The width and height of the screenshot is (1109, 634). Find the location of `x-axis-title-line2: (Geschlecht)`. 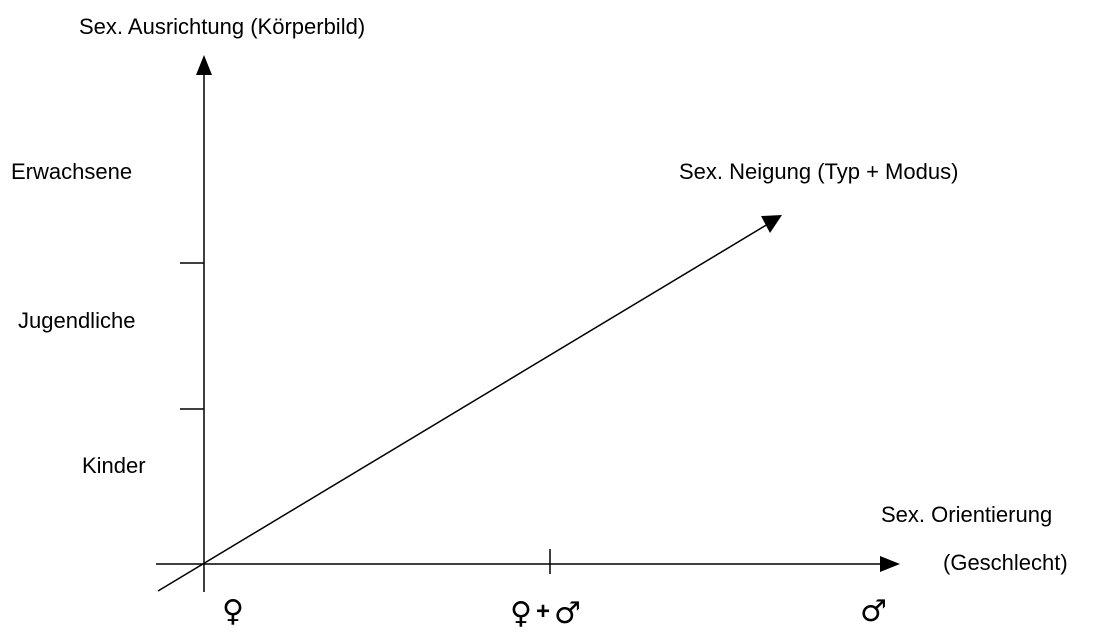

x-axis-title-line2: (Geschlecht) is located at coordinates (1005, 562).